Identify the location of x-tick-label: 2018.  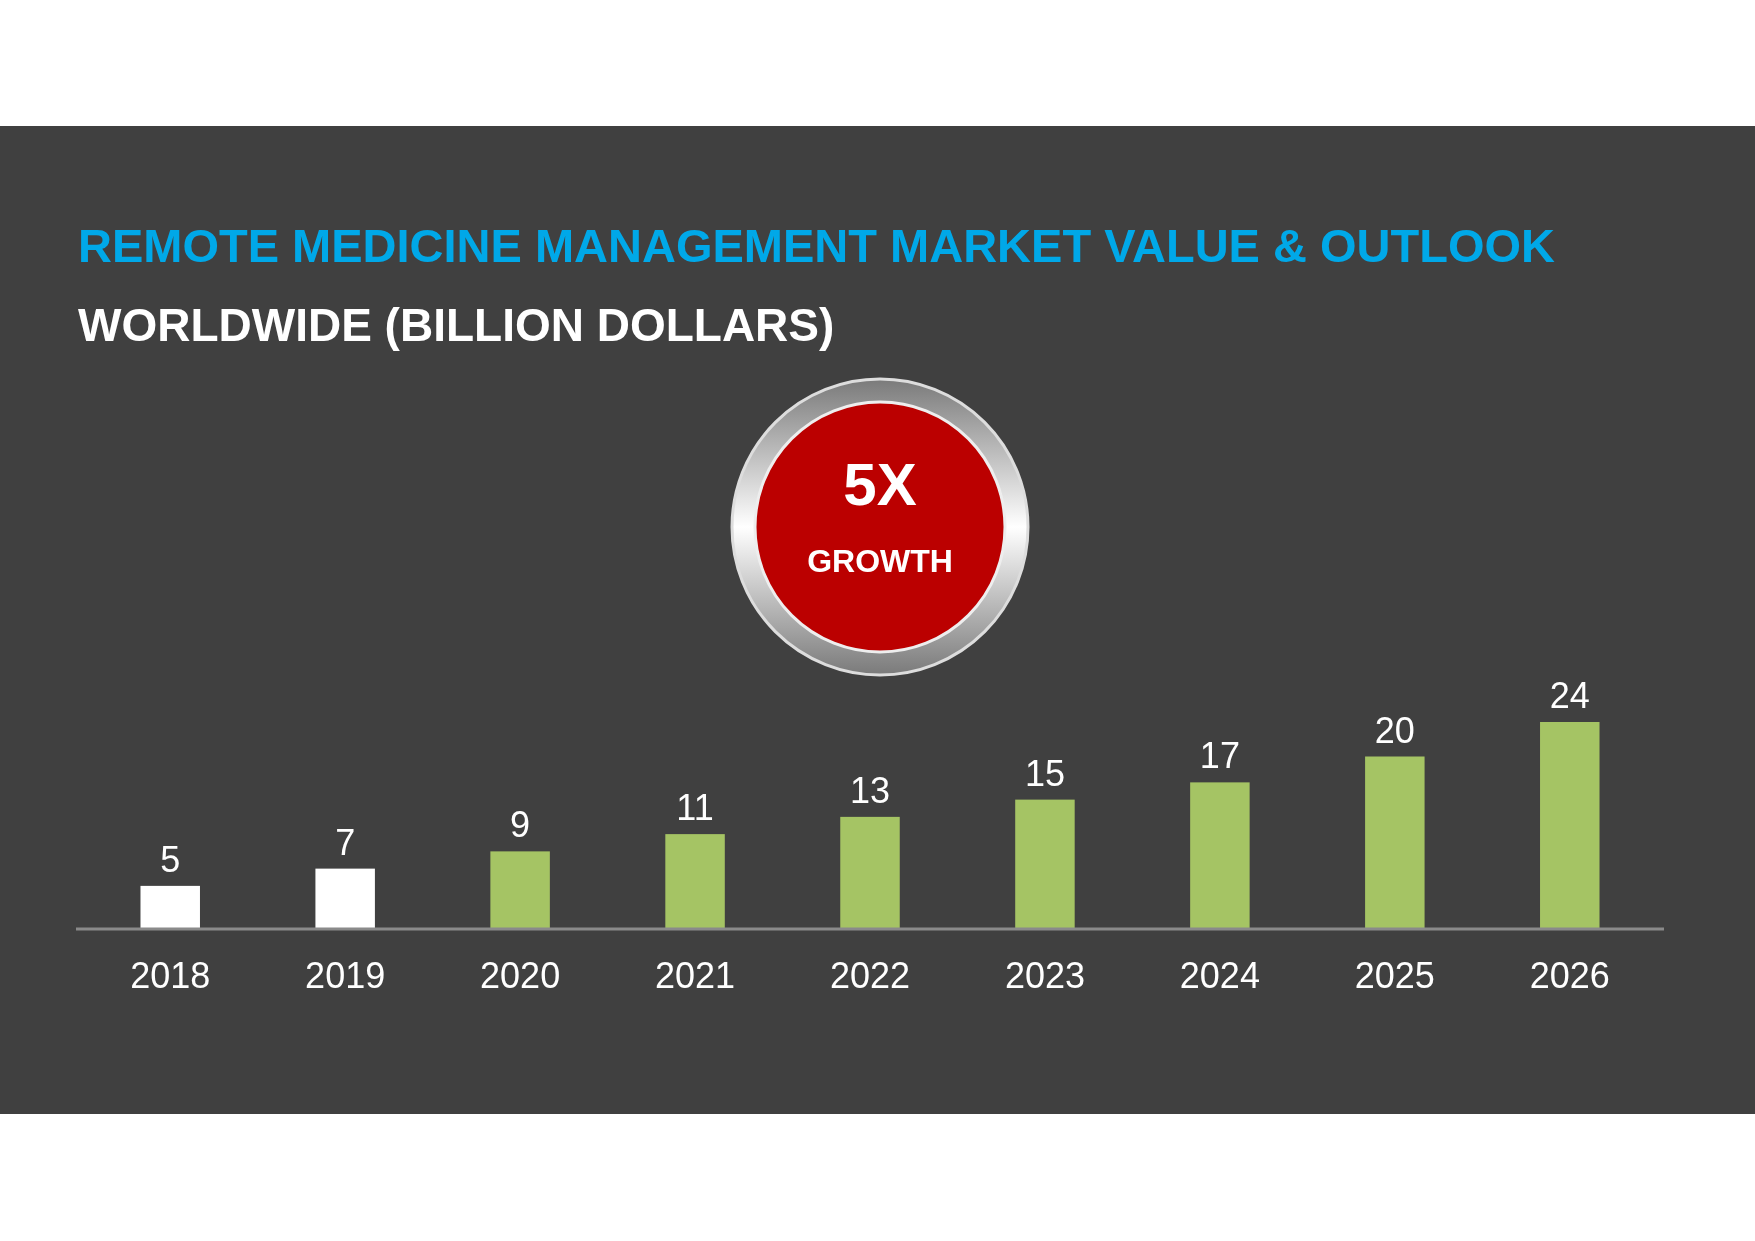
(170, 975).